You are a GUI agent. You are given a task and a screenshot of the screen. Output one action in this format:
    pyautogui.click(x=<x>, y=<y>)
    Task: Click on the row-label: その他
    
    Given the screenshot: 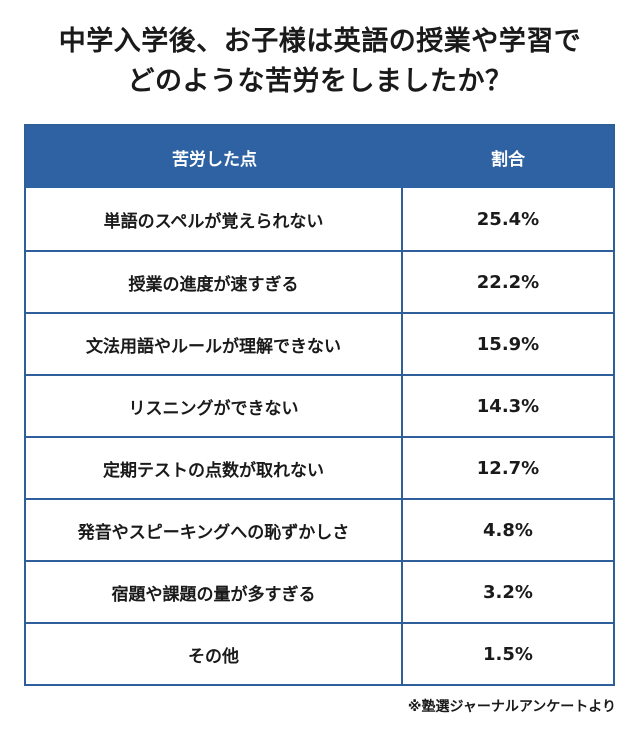 What is the action you would take?
    pyautogui.click(x=214, y=654)
    